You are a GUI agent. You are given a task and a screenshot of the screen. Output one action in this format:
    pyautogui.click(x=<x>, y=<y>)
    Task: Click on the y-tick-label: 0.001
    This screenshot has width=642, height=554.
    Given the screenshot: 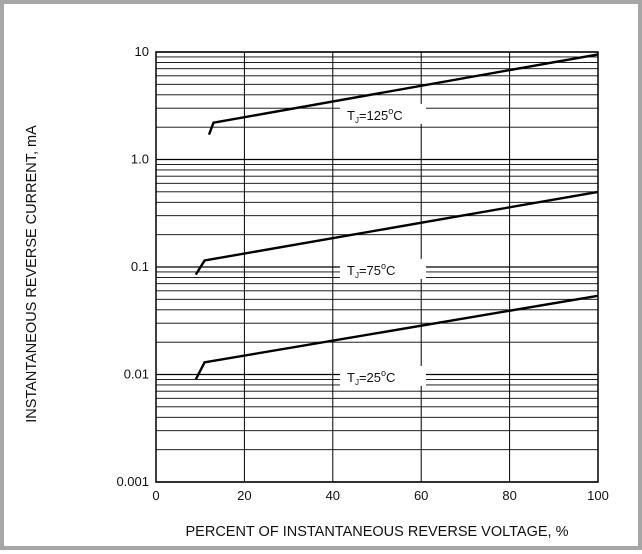 What is the action you would take?
    pyautogui.click(x=132, y=481)
    